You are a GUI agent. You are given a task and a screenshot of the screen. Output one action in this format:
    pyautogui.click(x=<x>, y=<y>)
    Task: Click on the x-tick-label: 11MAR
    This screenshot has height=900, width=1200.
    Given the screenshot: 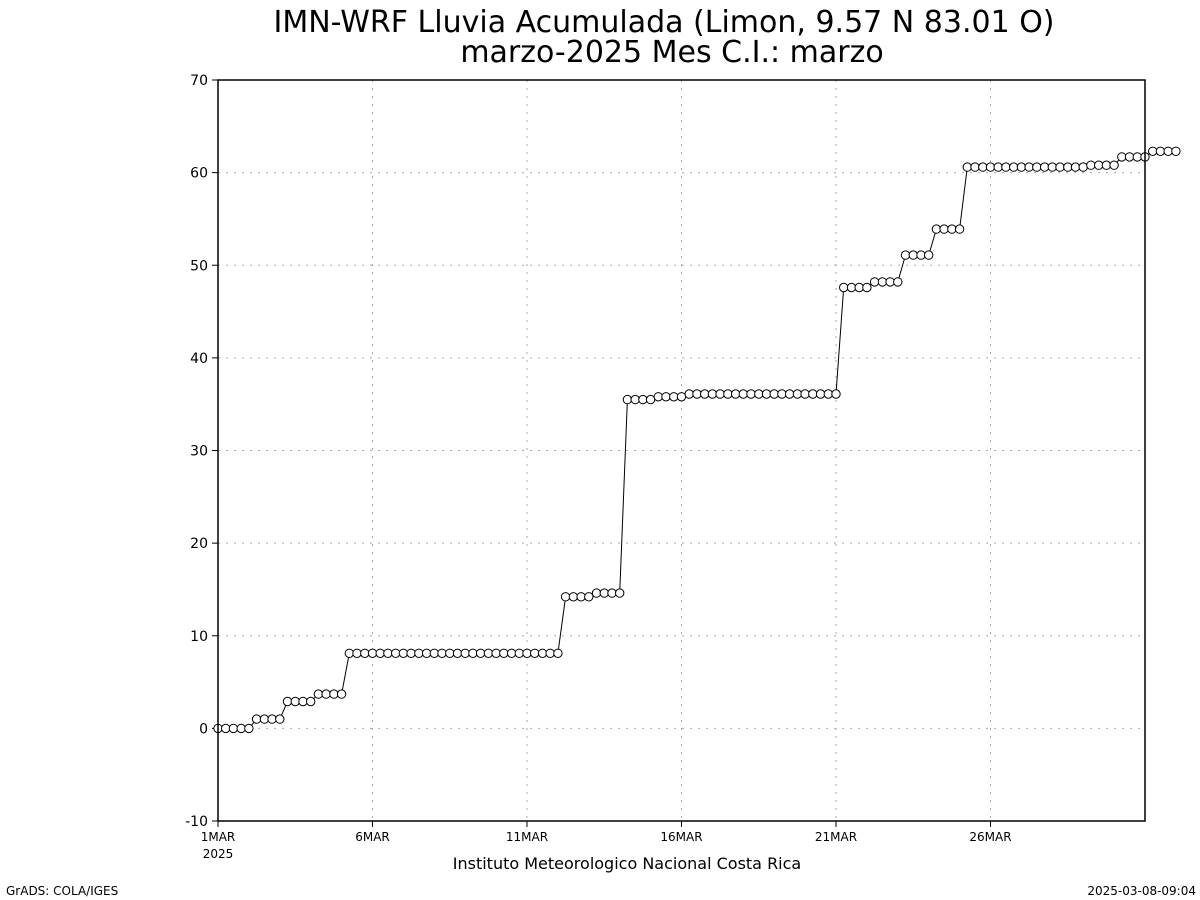 What is the action you would take?
    pyautogui.click(x=527, y=837)
    